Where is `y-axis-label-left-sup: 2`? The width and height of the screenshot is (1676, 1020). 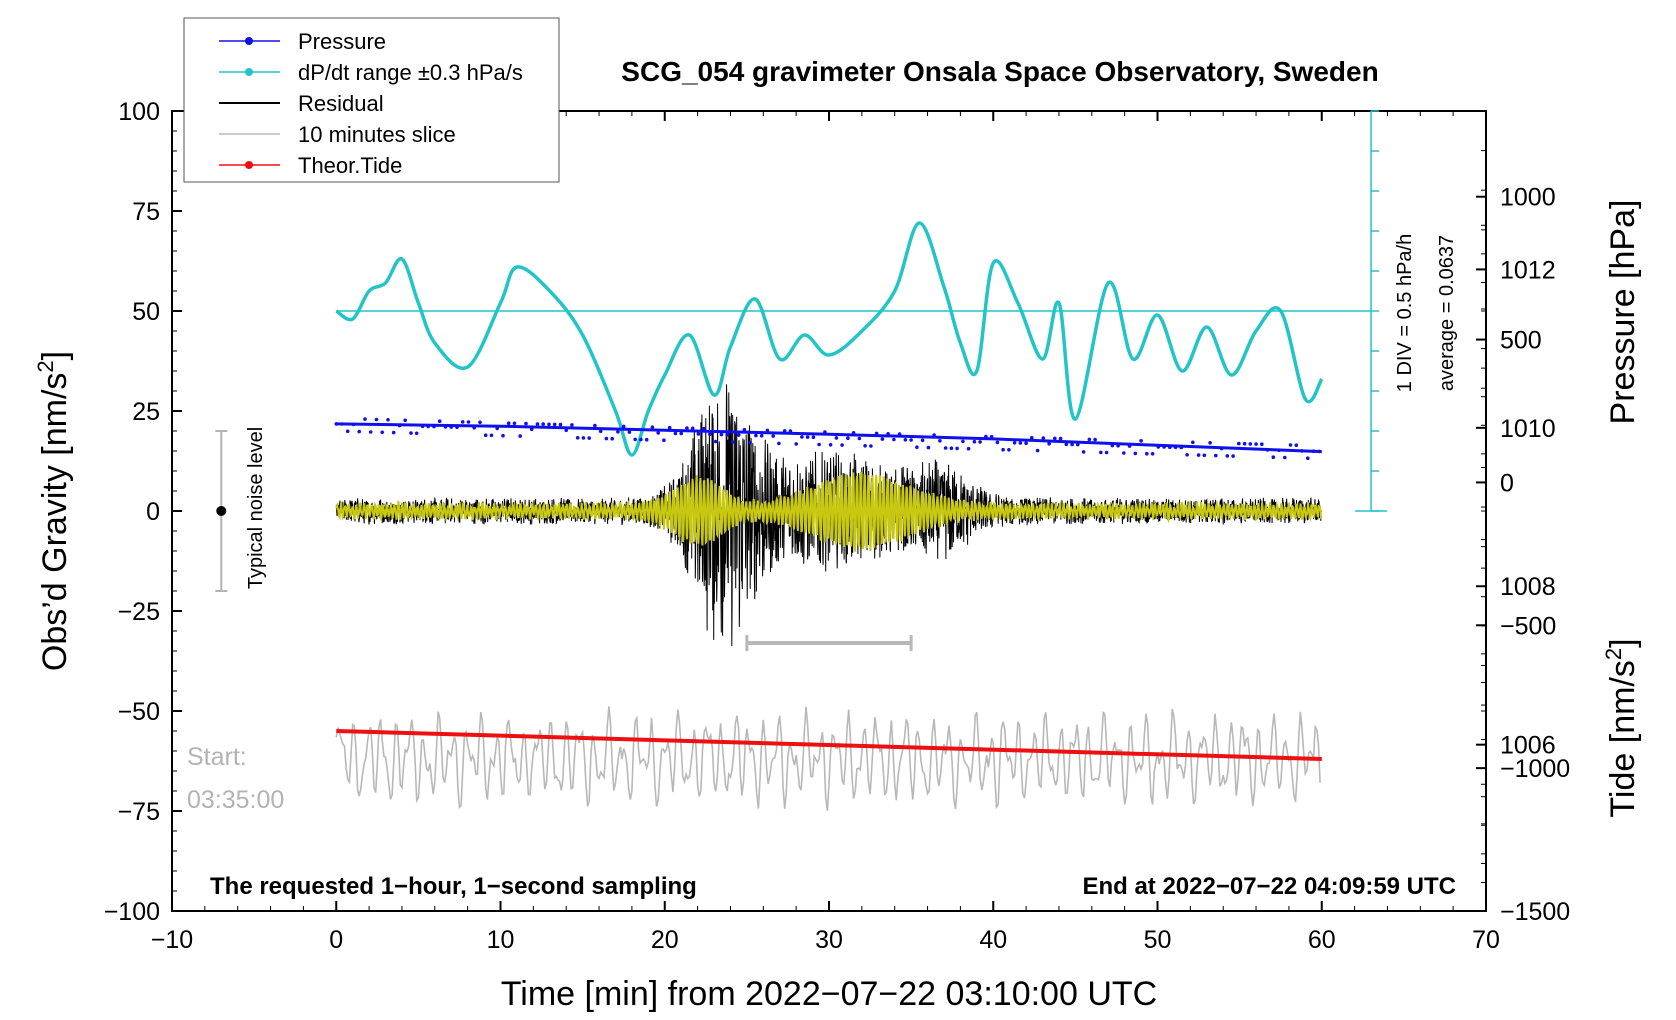 y-axis-label-left-sup: 2 is located at coordinates (45, 366).